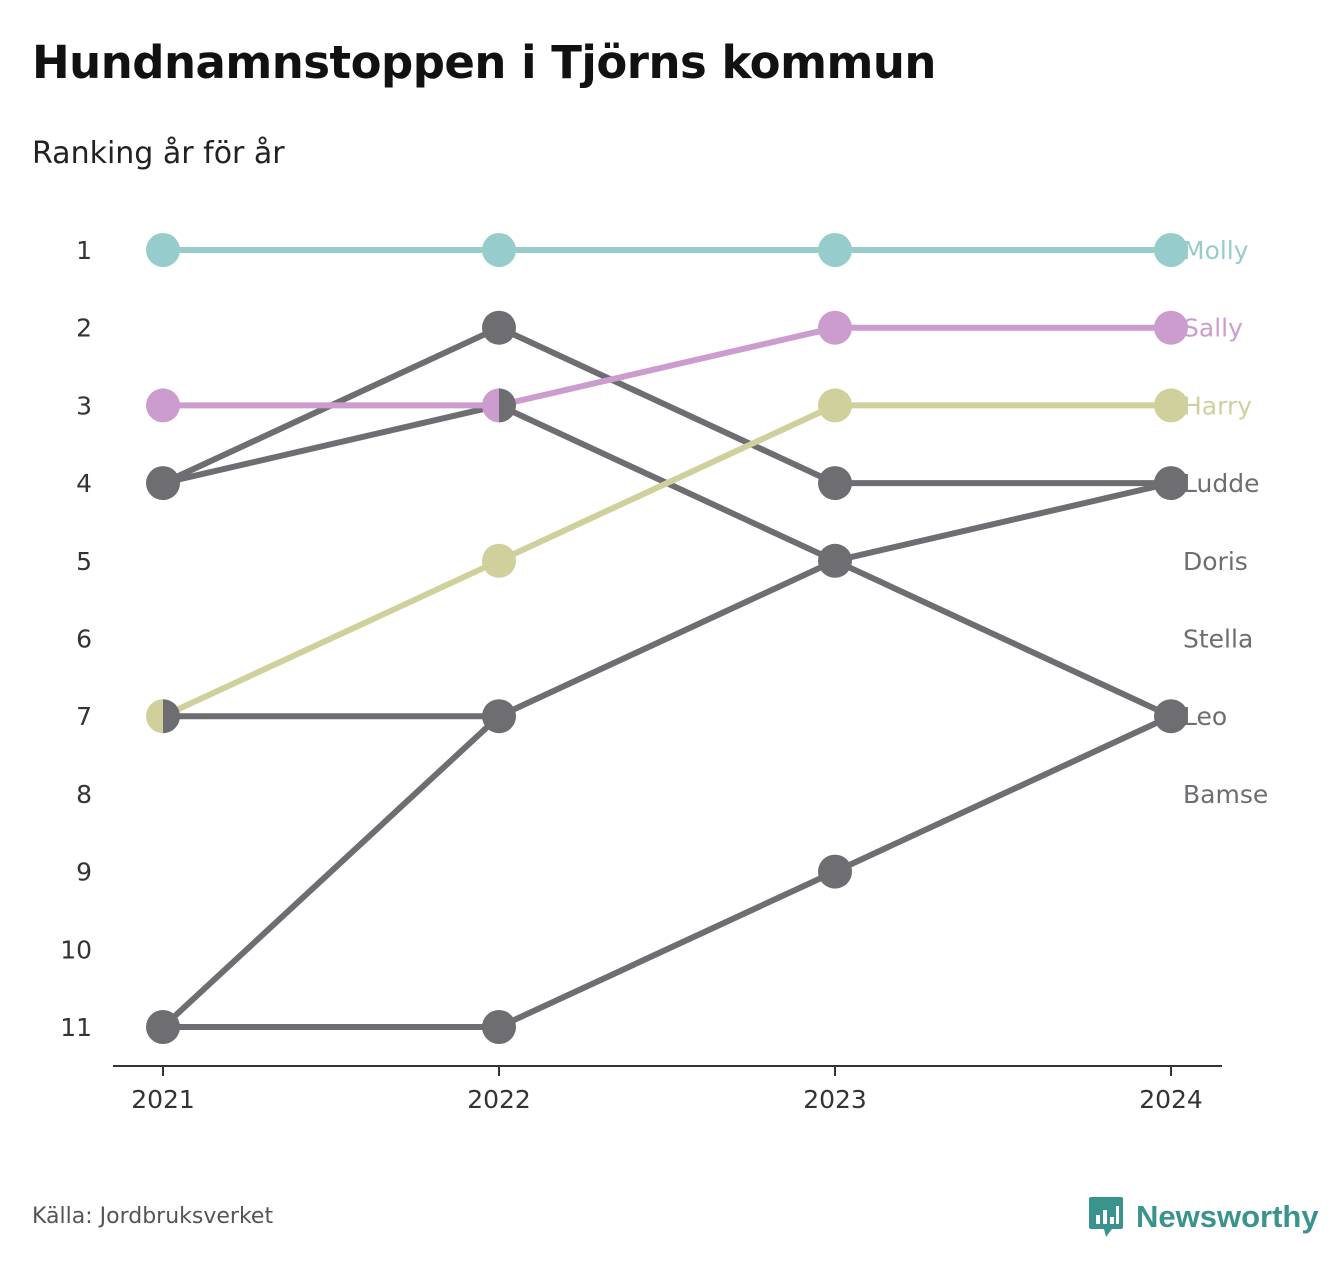 The height and width of the screenshot is (1269, 1340). Describe the element at coordinates (84, 250) in the screenshot. I see `y-tick-label: 1` at that location.